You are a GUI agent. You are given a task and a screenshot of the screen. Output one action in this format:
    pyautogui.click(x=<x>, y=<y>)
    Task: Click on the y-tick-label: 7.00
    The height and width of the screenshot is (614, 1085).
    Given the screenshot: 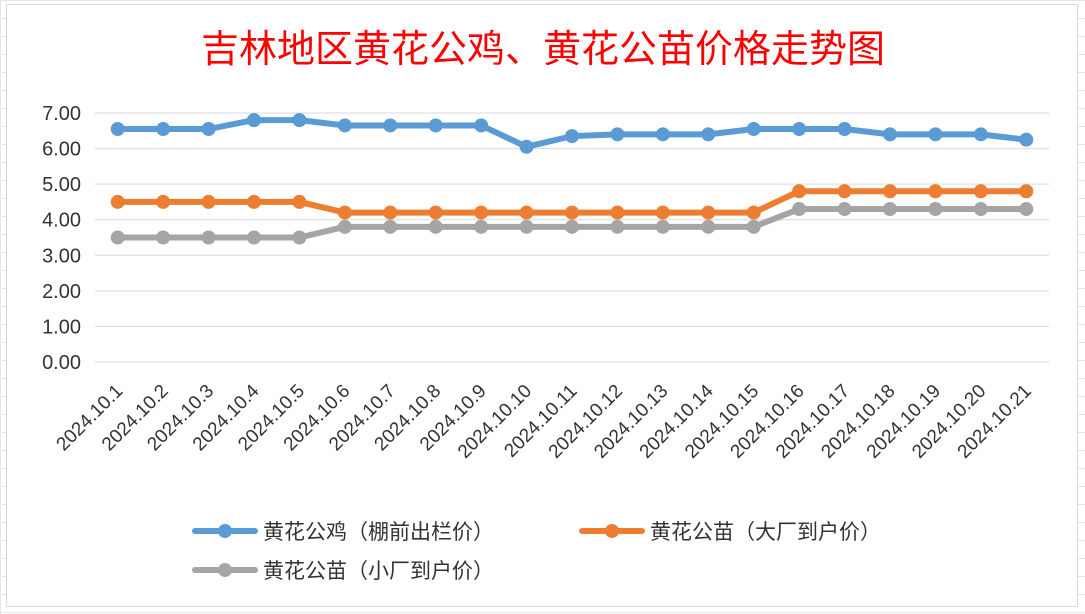 What is the action you would take?
    pyautogui.click(x=61, y=114)
    